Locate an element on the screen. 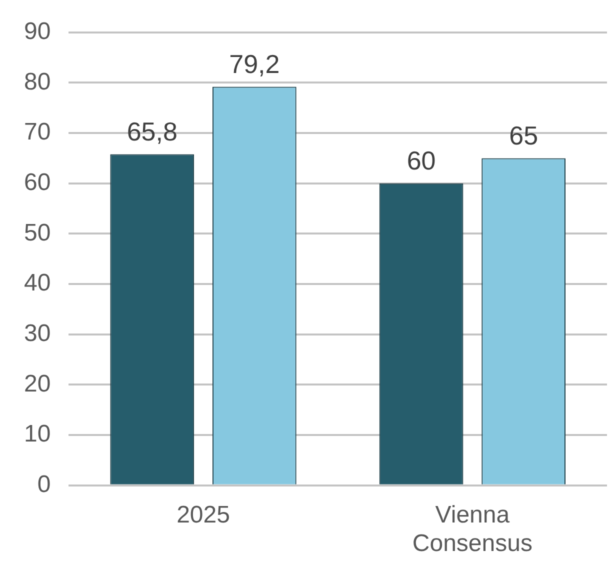 The image size is (611, 579). y-tick-label: 50 is located at coordinates (37, 232).